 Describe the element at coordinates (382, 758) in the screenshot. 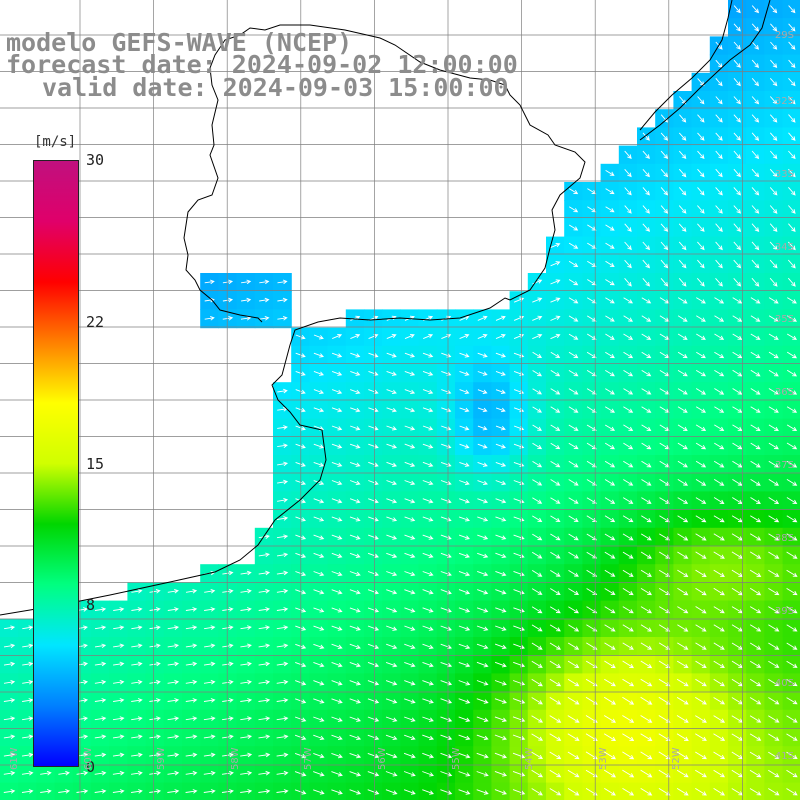

I see `longitude-label: 56W` at that location.